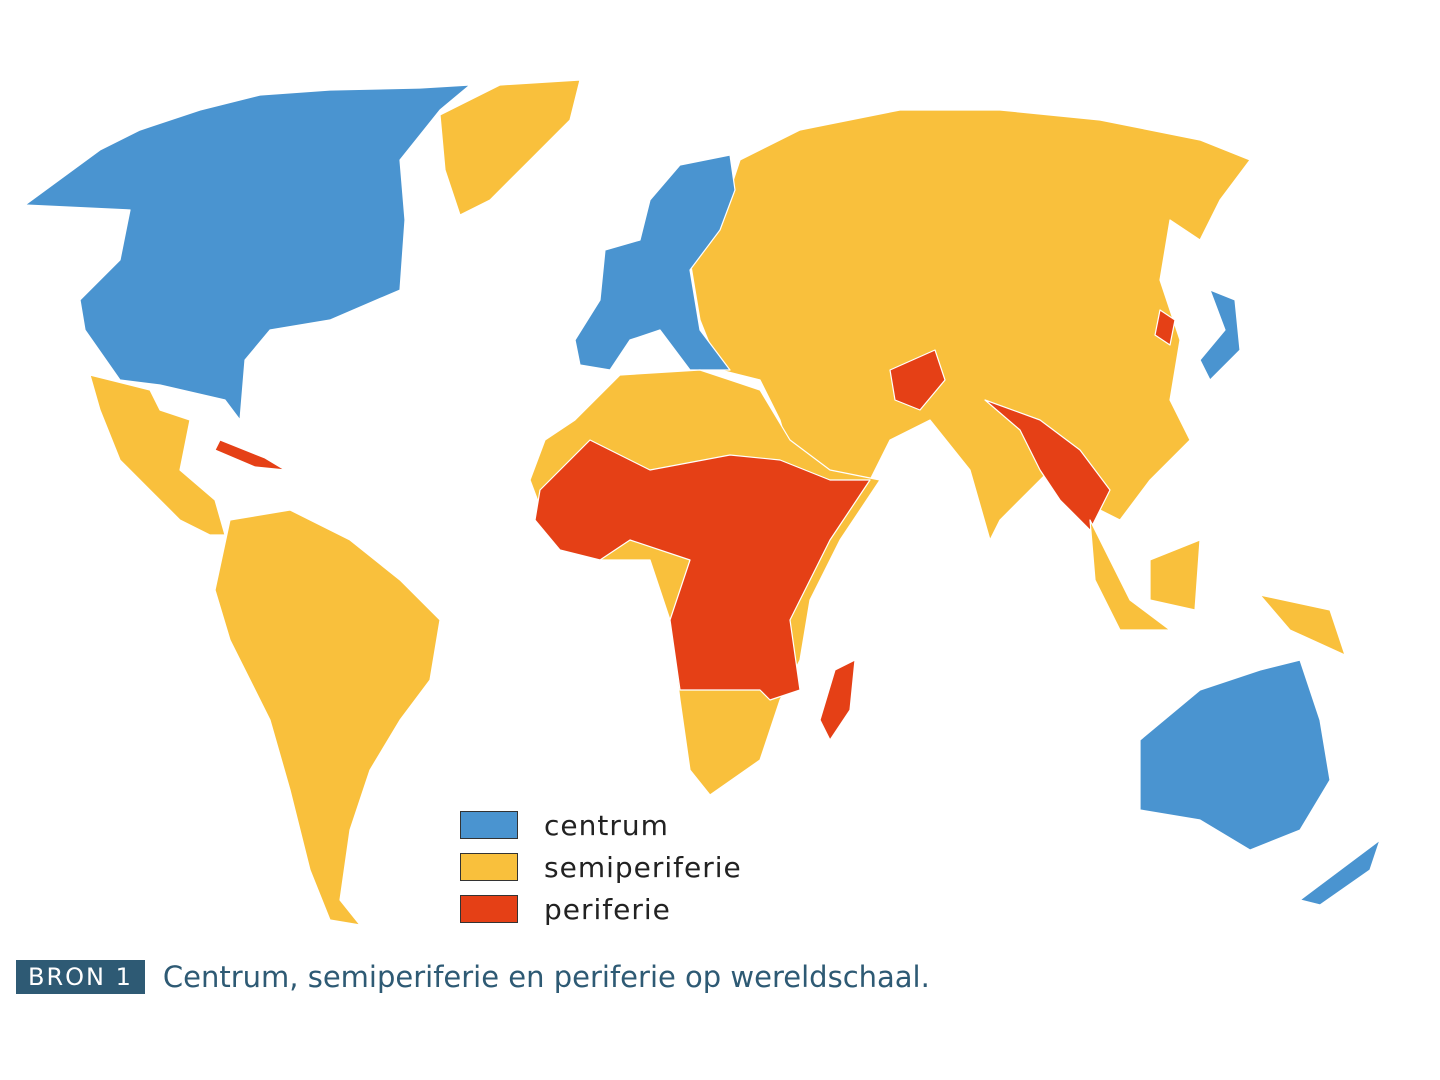  I want to click on legend-item-semiperiferie: semiperiferie, so click(601, 867).